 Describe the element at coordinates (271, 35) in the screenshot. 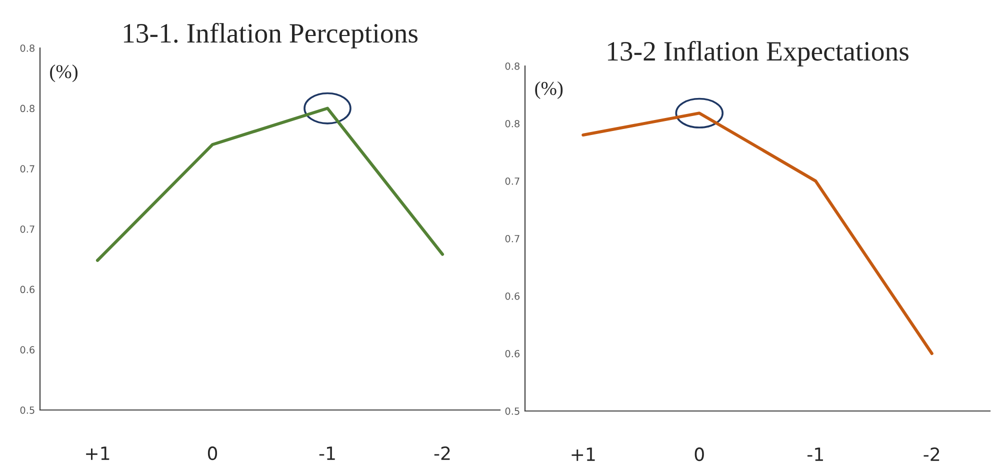

I see `chart-title: 13-1. Inflation Perceptions` at that location.